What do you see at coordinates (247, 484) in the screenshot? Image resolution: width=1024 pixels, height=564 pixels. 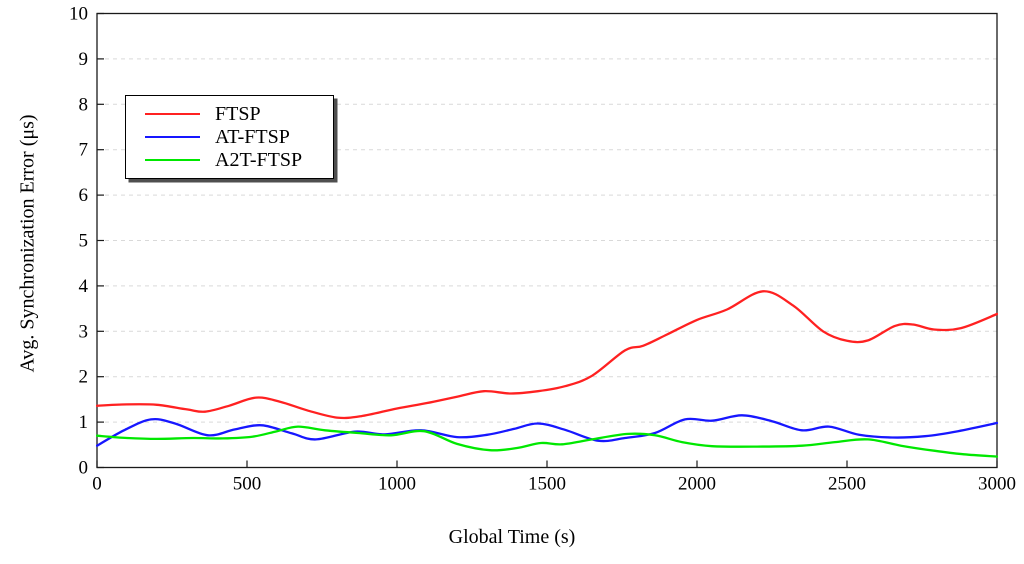 I see `x-tick-label-500: 500` at bounding box center [247, 484].